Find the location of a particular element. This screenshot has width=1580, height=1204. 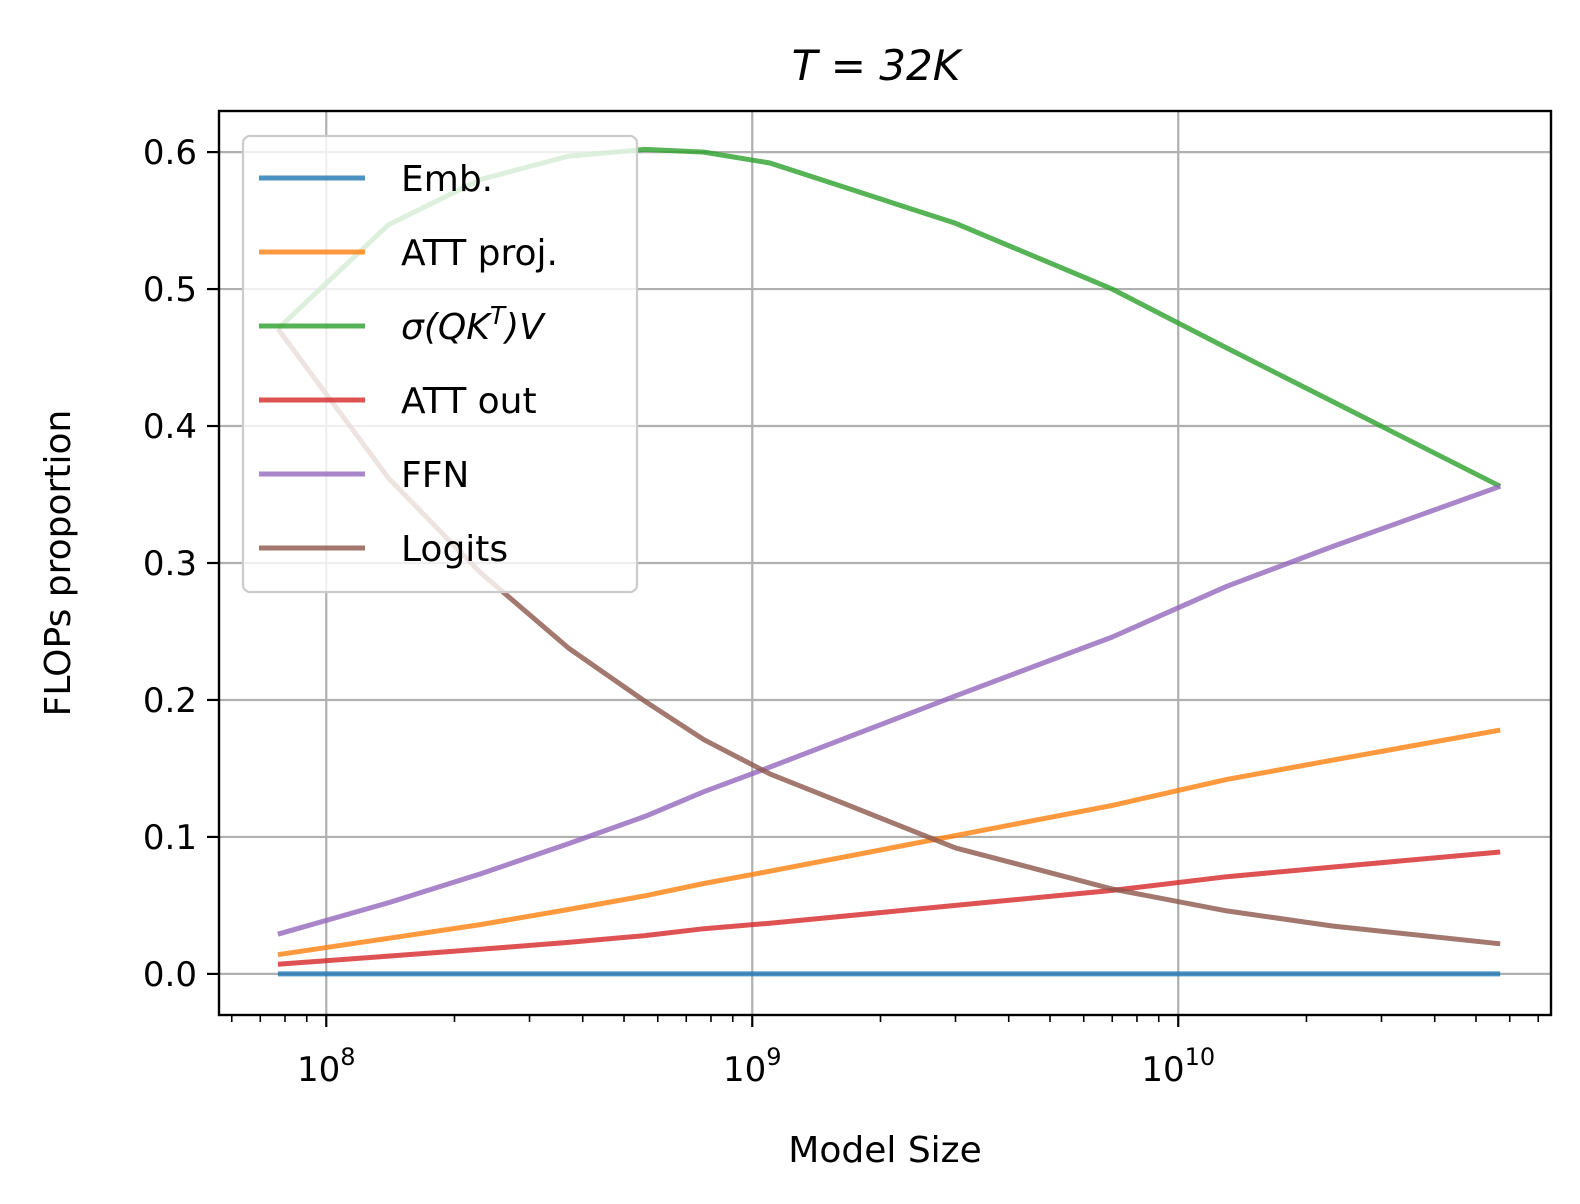

x-tick-label: 10⁹ is located at coordinates (752, 1066).